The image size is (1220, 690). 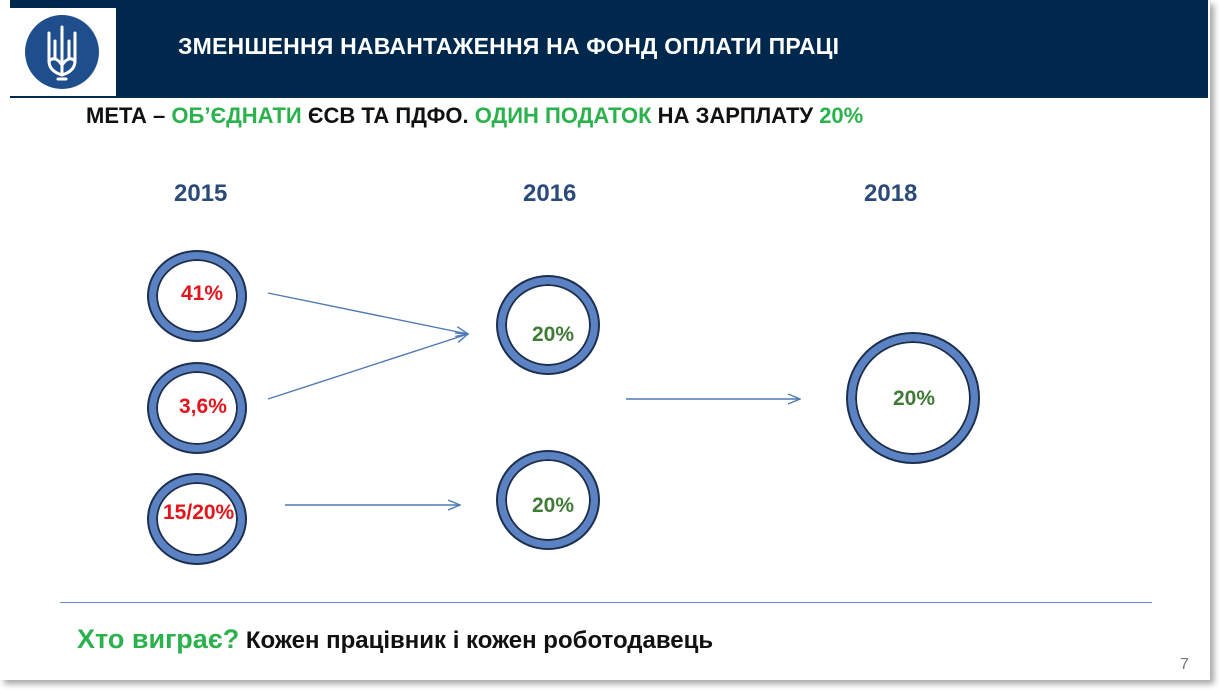 I want to click on circle-2015-pdfo, so click(x=197, y=519).